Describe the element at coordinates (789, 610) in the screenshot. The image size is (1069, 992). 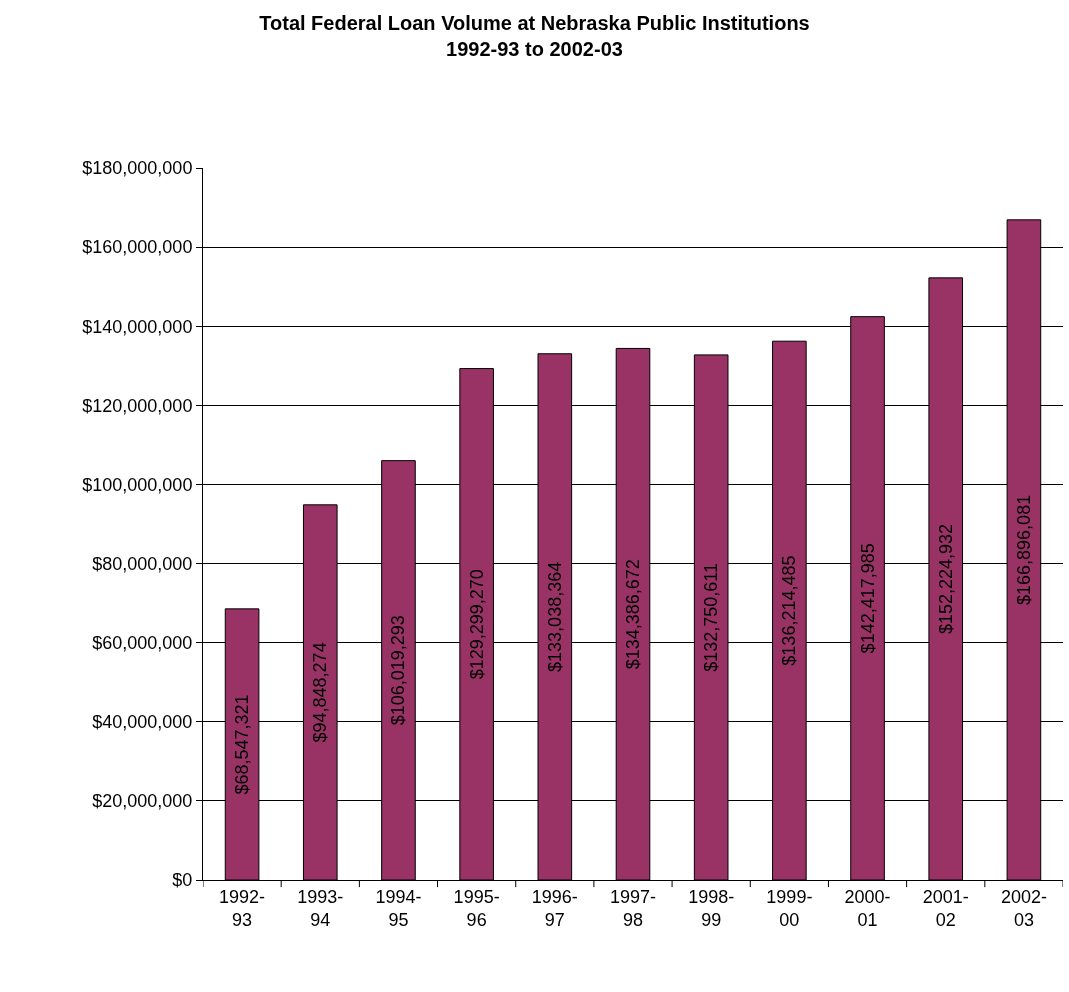
I see `data-label: $136,214,485` at that location.